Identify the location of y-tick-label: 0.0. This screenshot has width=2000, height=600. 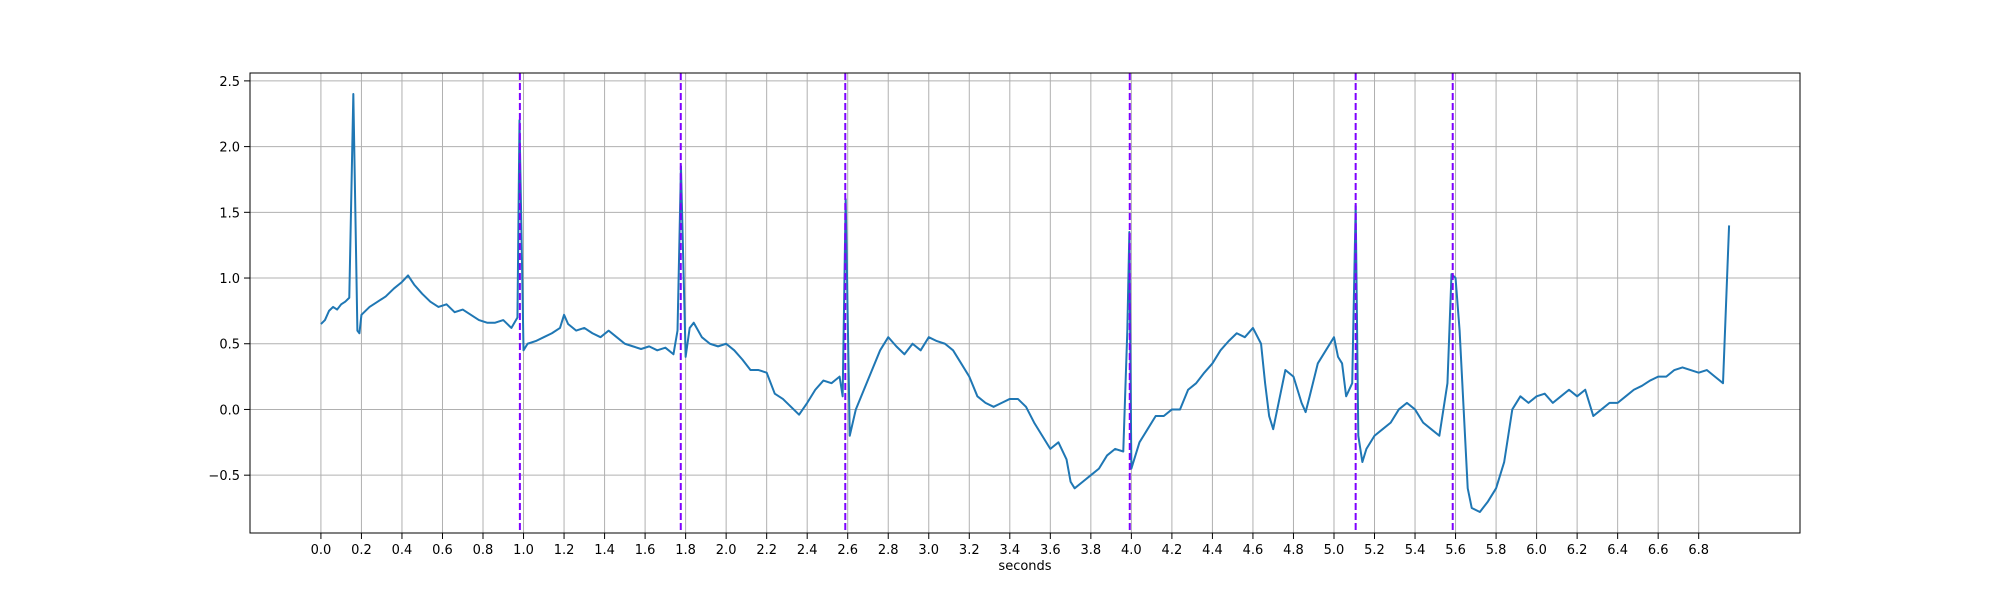
(229, 410).